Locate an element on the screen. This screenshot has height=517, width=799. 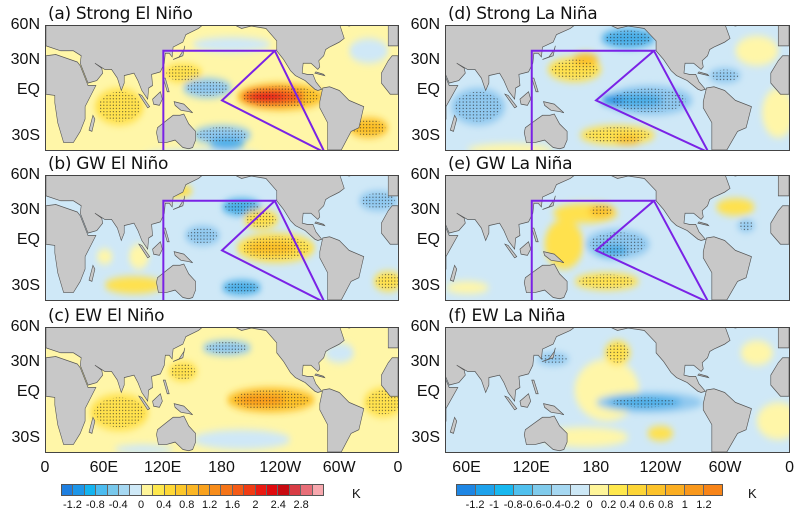
panel-title: (e) GW La Niña is located at coordinates (510, 164).